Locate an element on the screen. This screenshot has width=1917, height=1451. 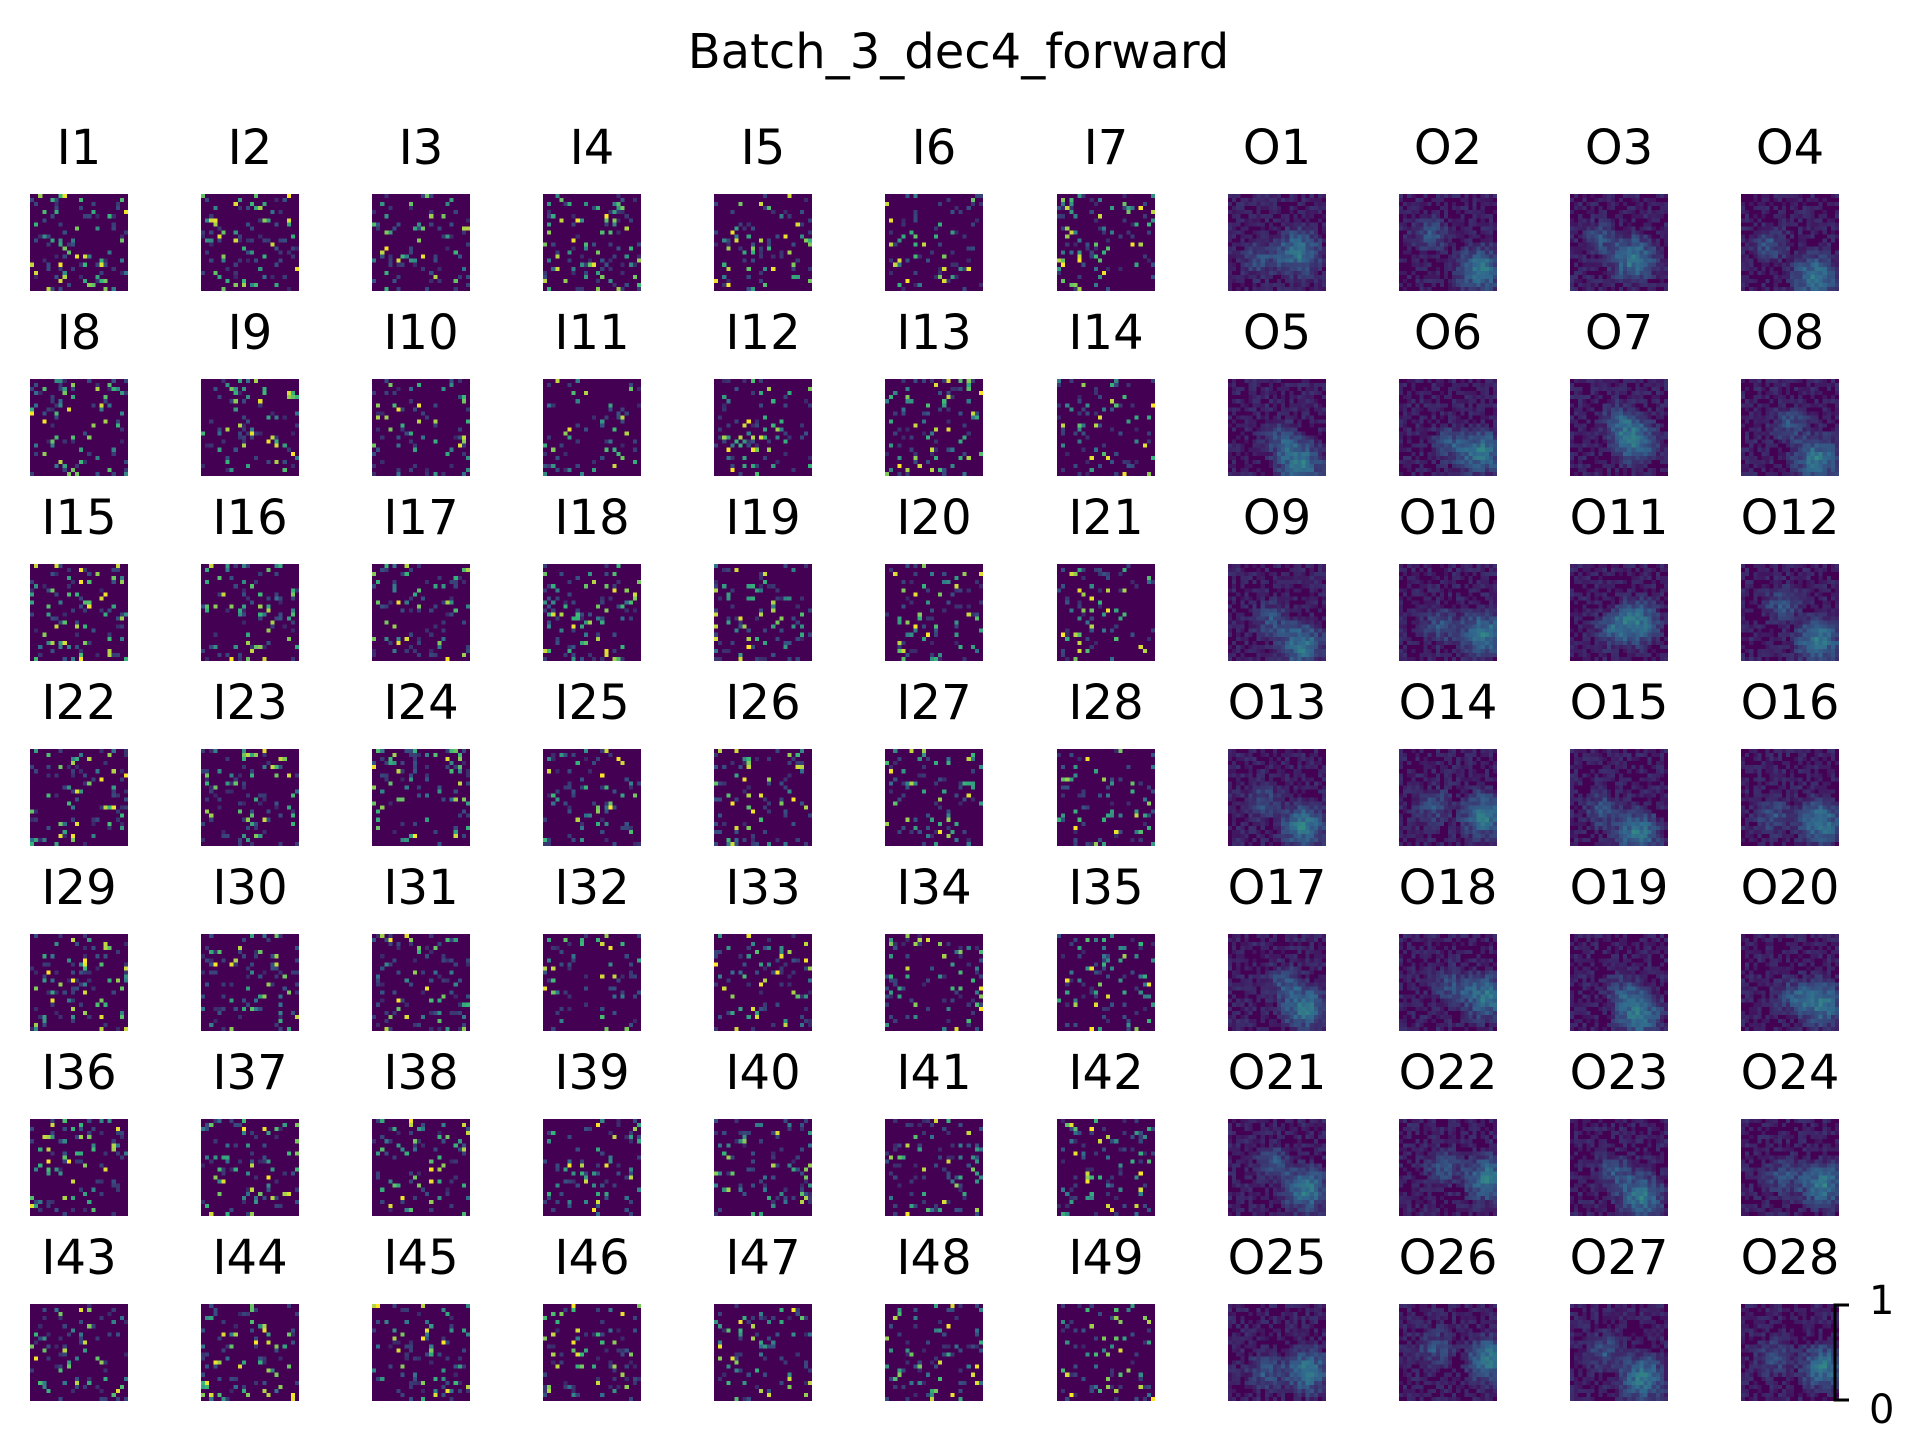
panel-title: I14 is located at coordinates (1106, 333).